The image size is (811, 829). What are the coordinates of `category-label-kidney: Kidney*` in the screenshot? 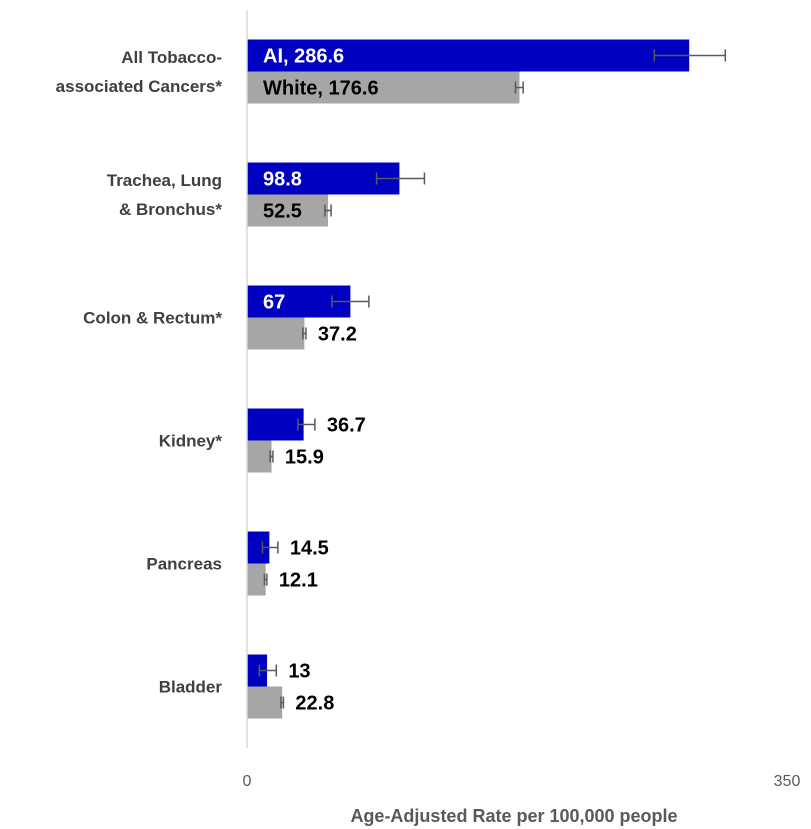 It's located at (191, 441).